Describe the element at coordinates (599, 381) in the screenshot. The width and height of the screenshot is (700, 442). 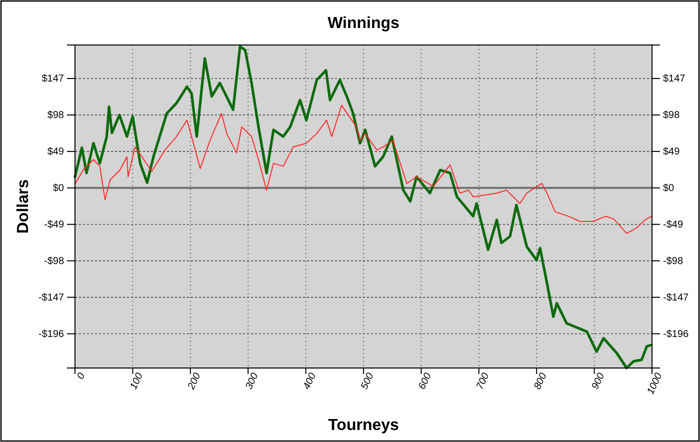
I see `x-tick-label: 900` at that location.